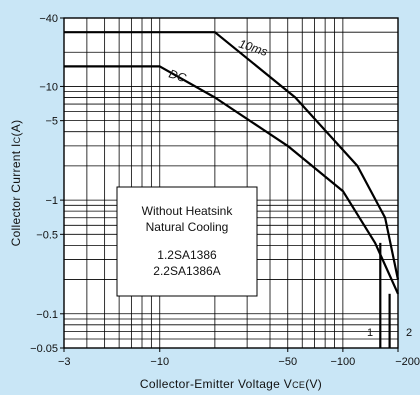  What do you see at coordinates (177, 76) in the screenshot?
I see `series-label-dc: DC` at bounding box center [177, 76].